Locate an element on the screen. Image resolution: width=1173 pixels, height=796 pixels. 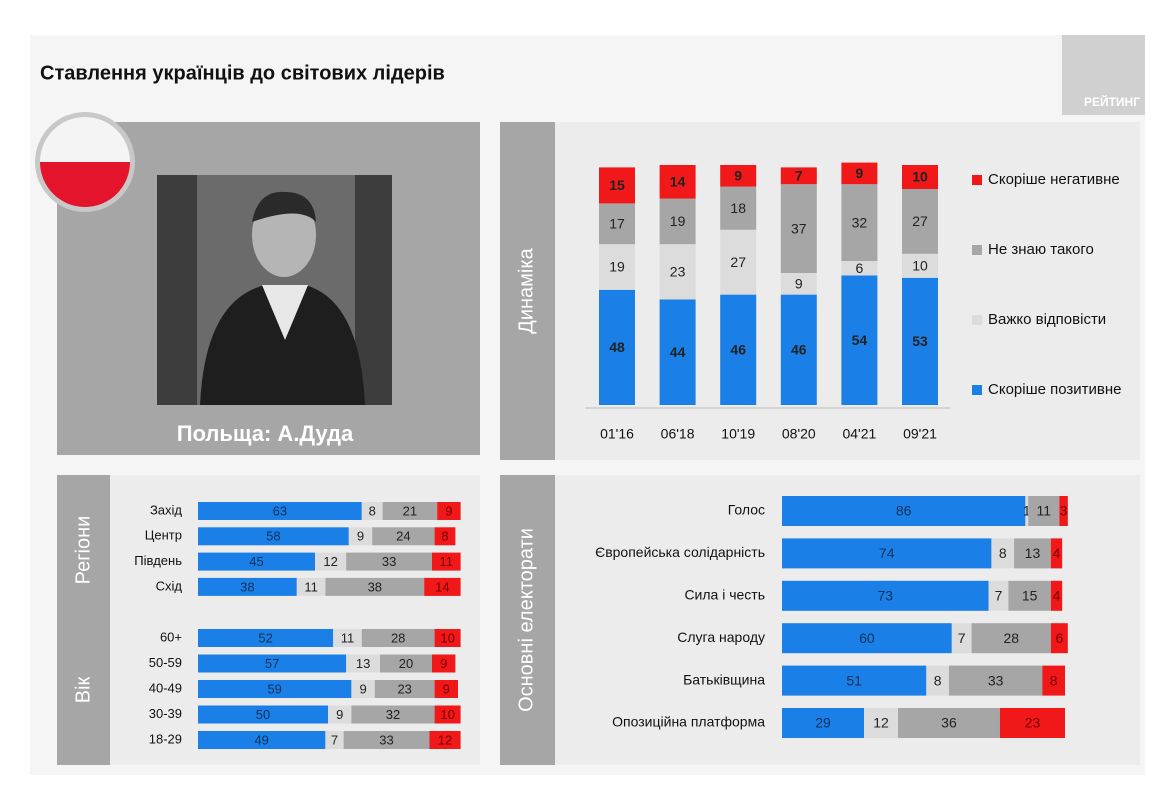
page-title: Ставлення українців до світових лідерів is located at coordinates (242, 73).